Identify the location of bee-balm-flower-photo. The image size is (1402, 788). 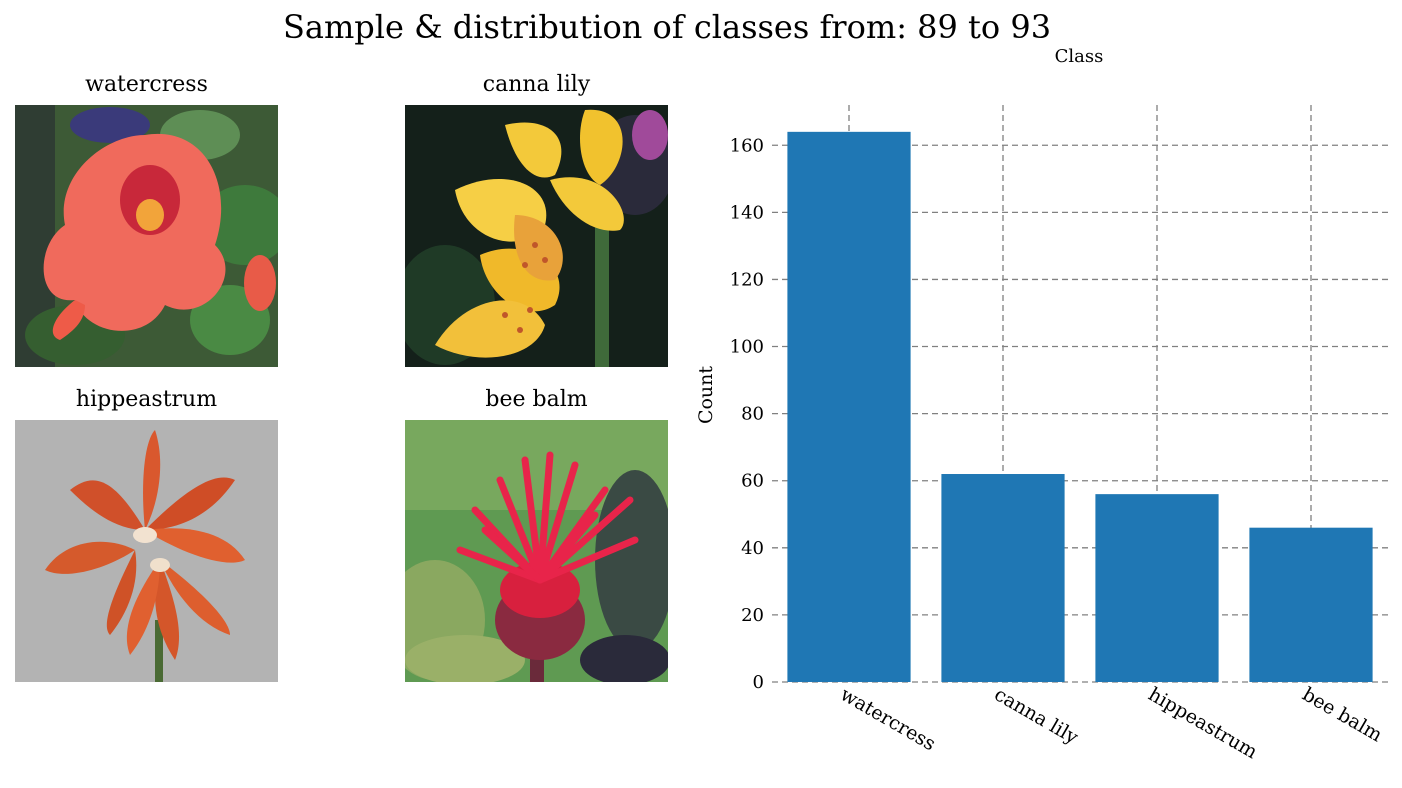
(536, 551).